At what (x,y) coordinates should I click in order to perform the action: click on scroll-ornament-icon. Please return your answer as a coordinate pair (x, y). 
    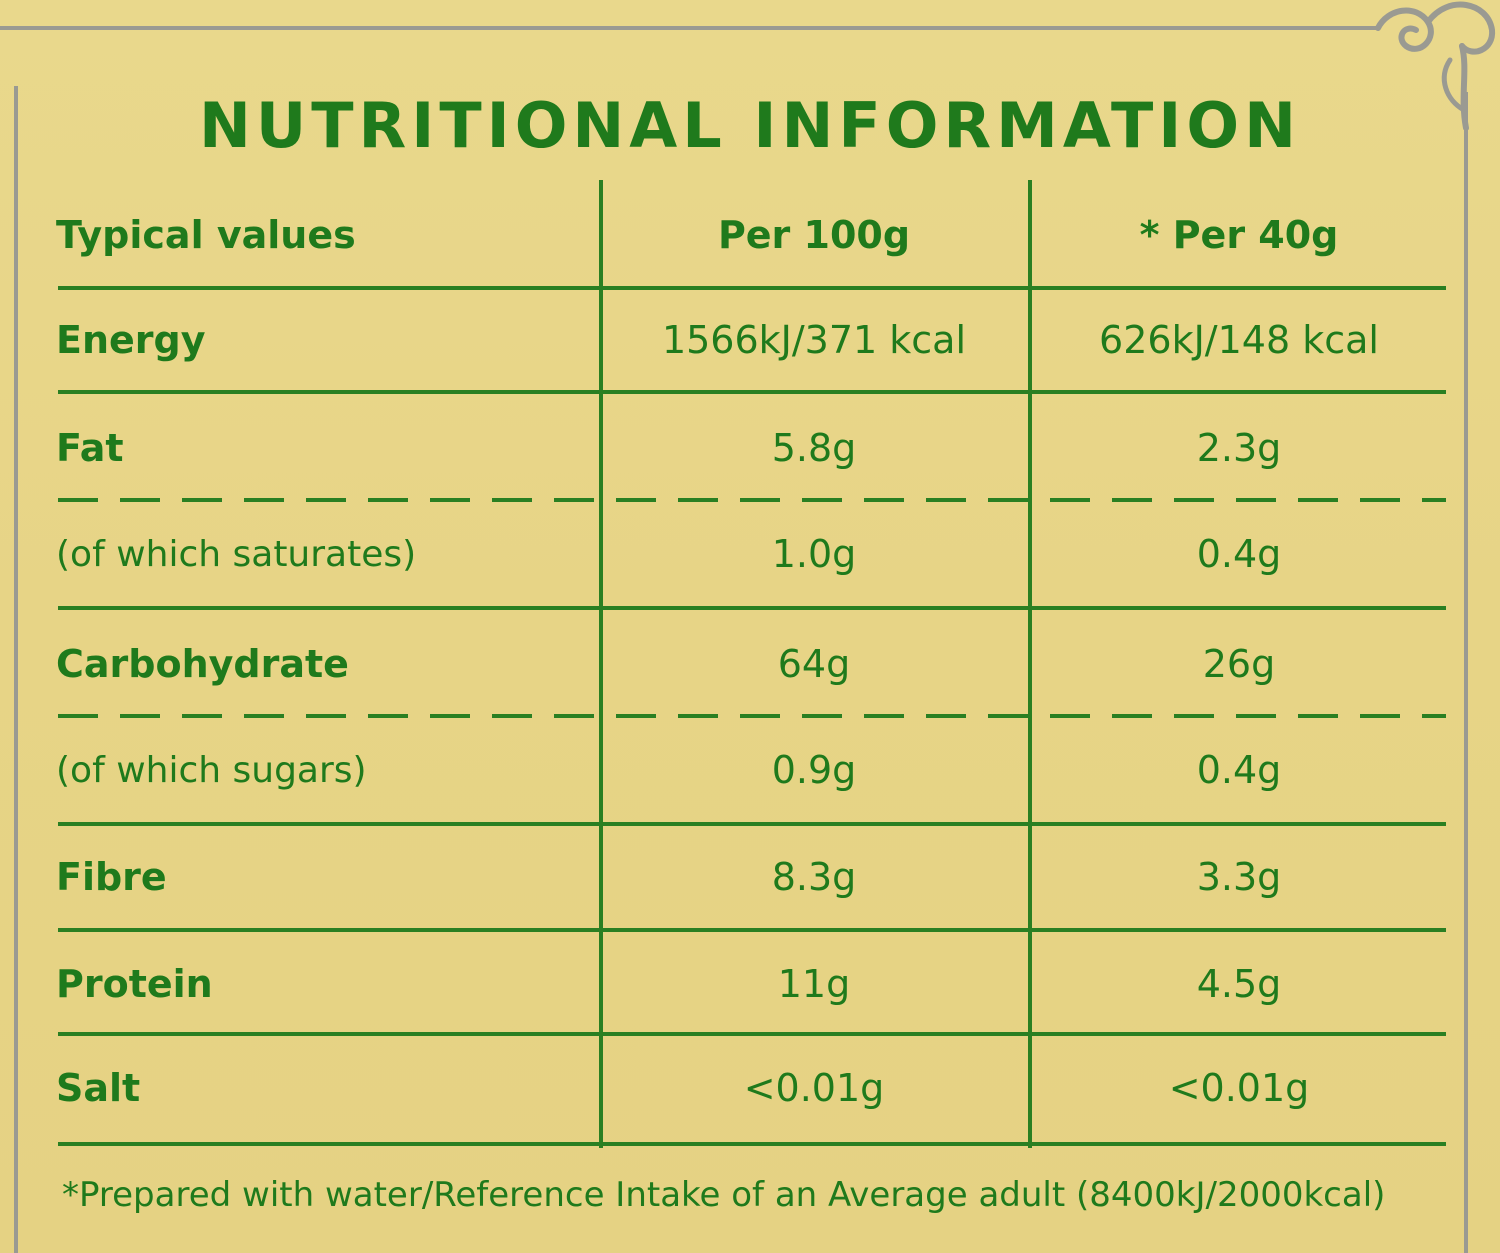
    Looking at the image, I should click on (1435, 65).